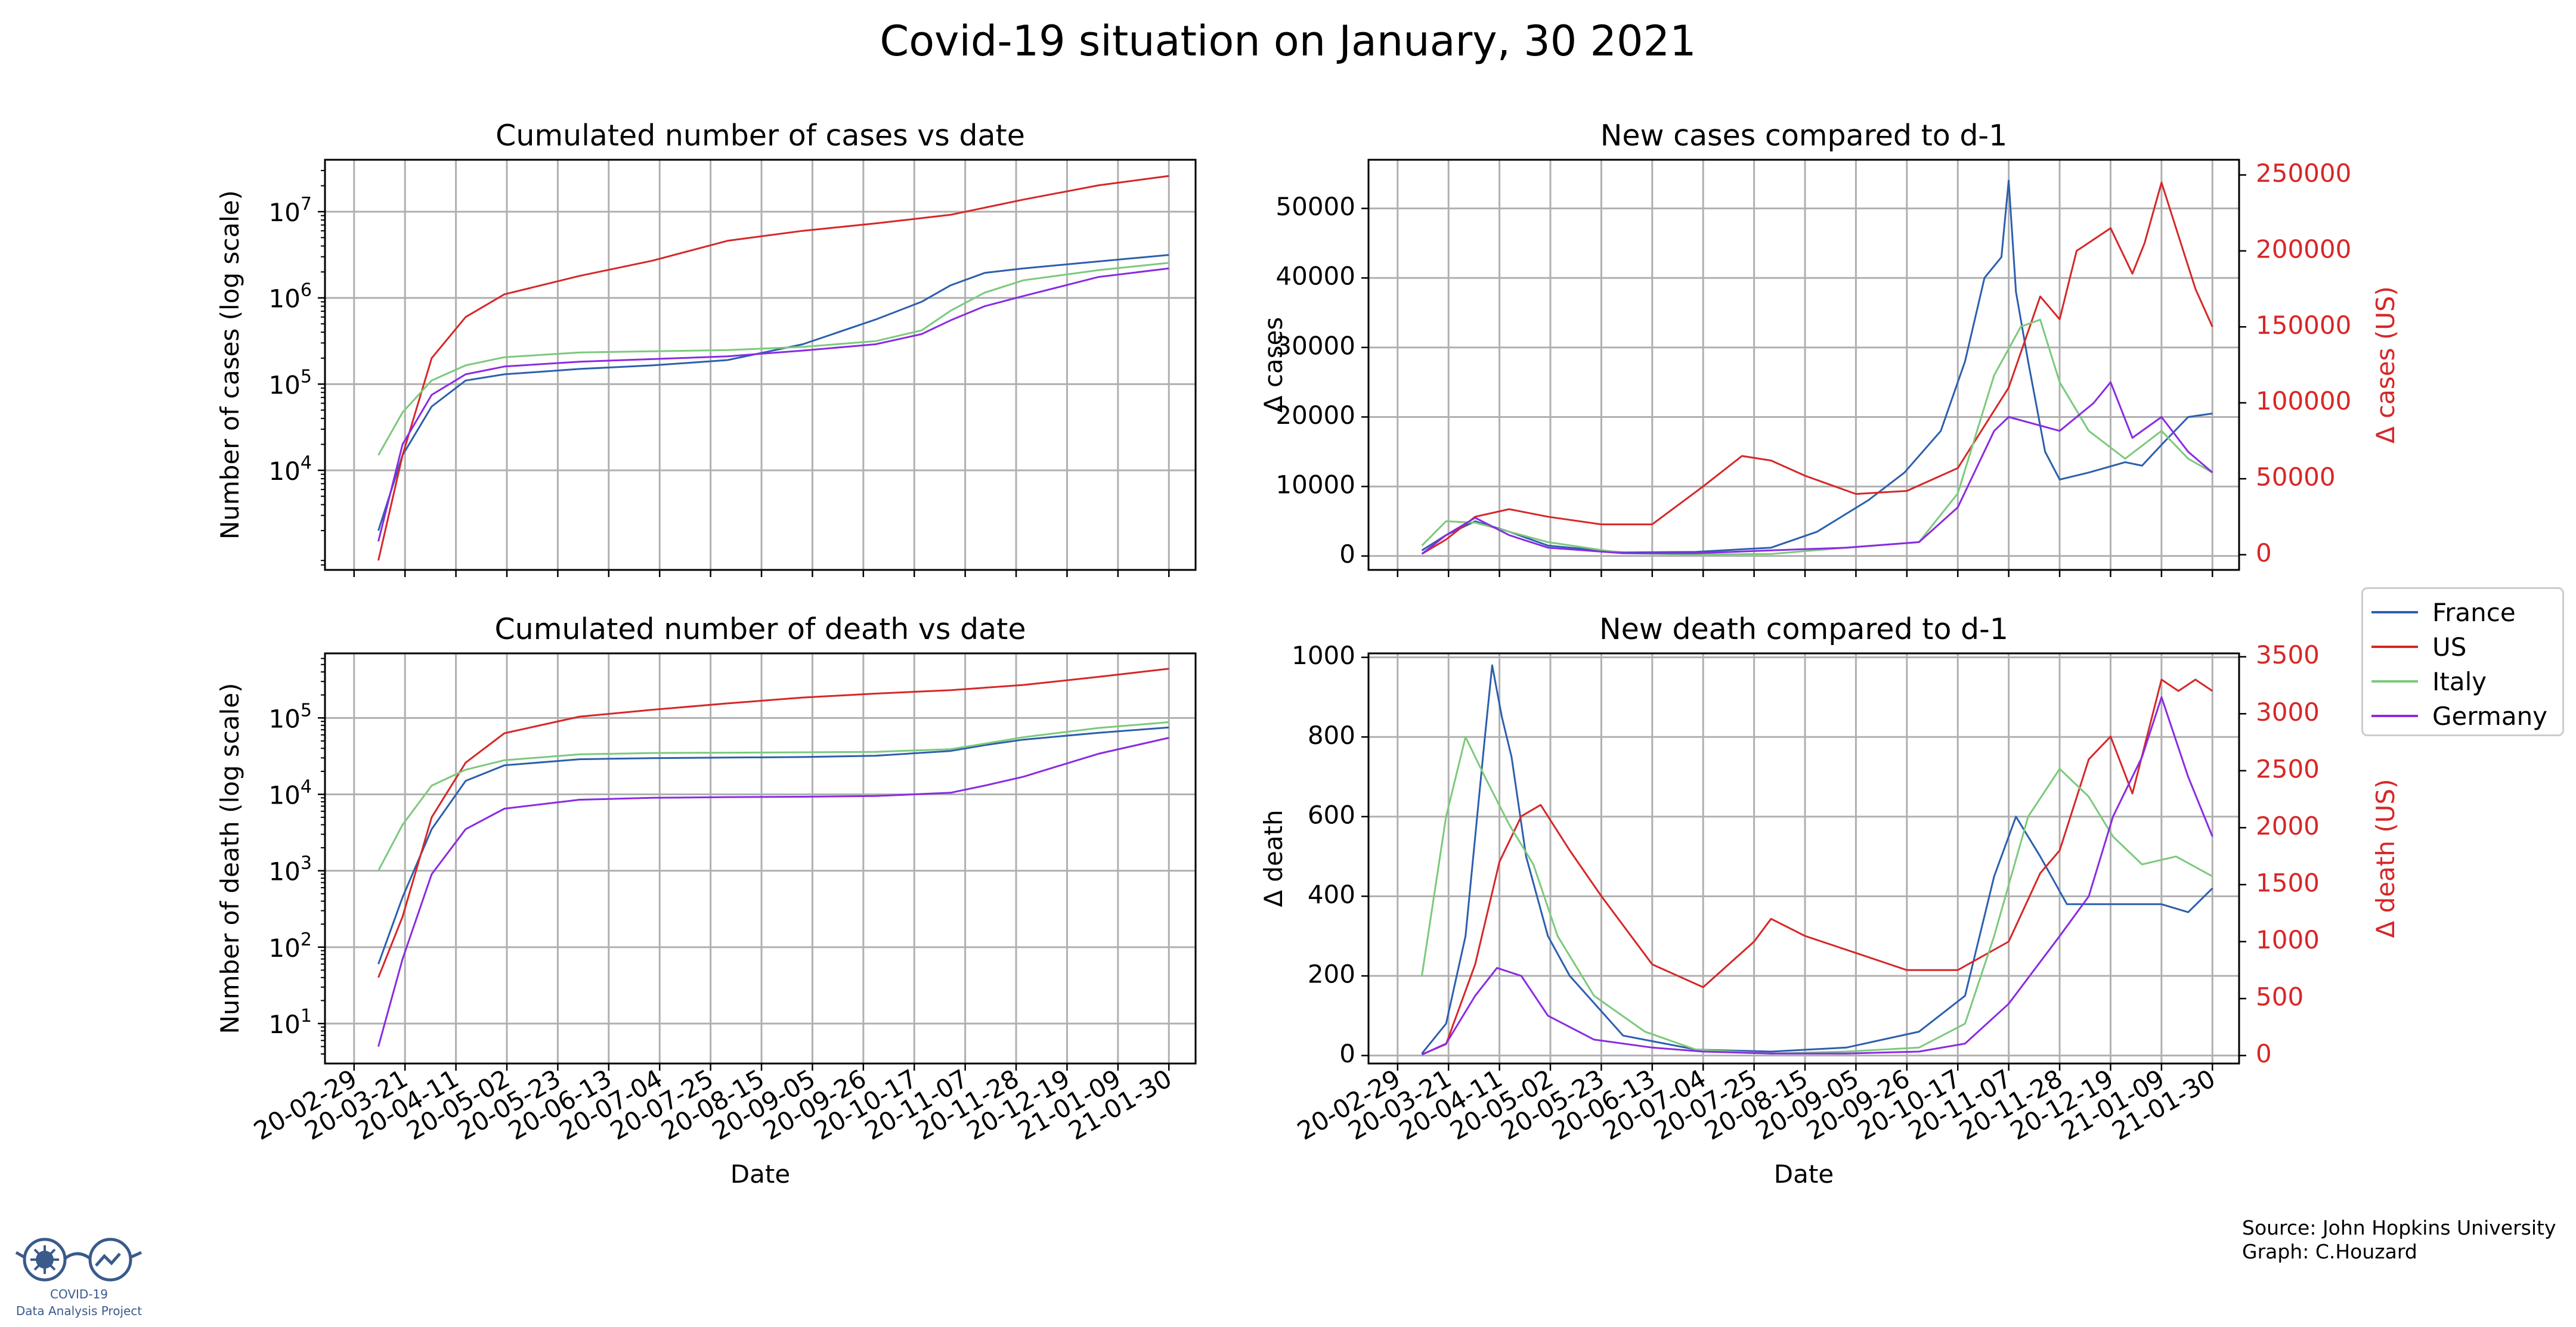 This screenshot has height=1327, width=2576. What do you see at coordinates (79, 1311) in the screenshot?
I see `logo-line-2: Data Analysis Project` at bounding box center [79, 1311].